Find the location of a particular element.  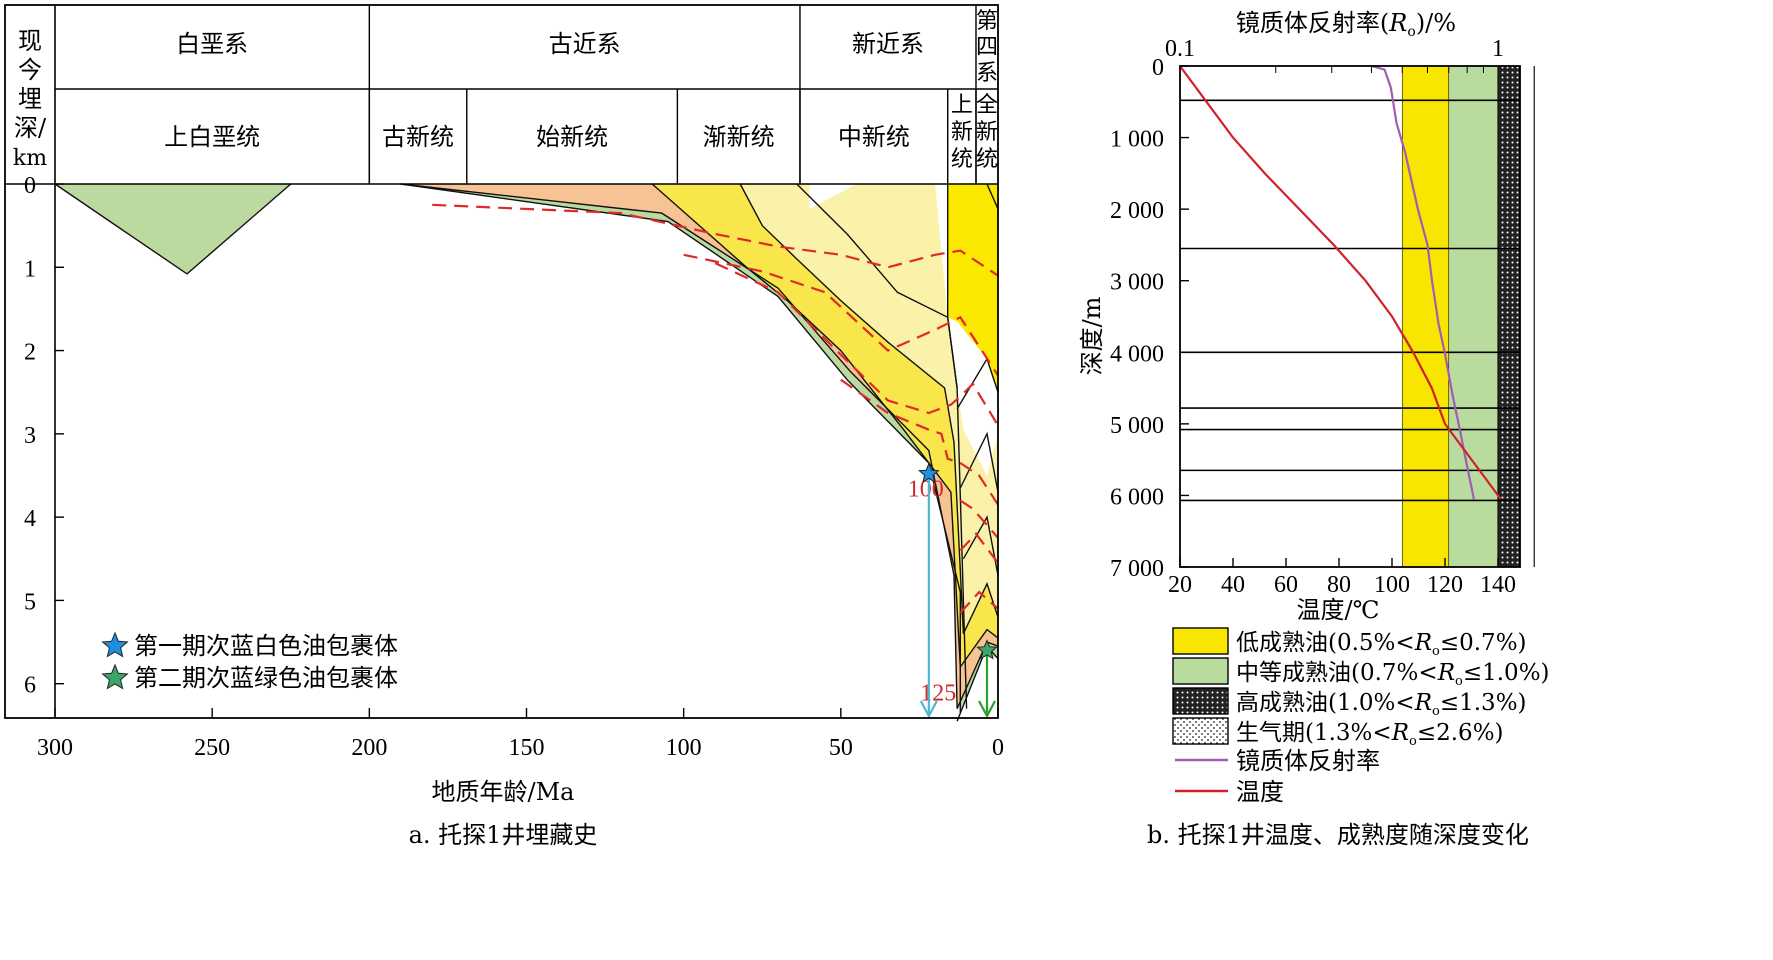

legend-label: 第二期次蓝绿色油包裹体 is located at coordinates (266, 678).